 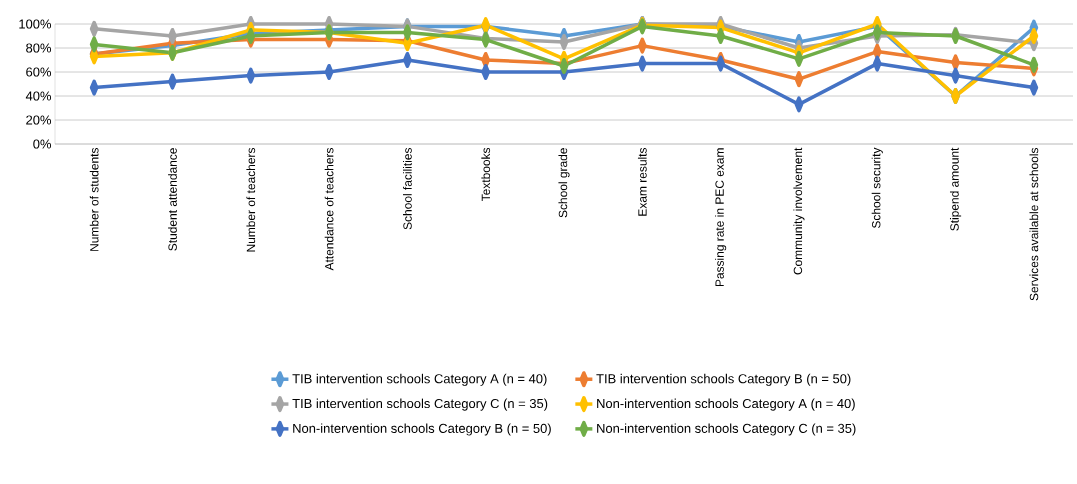 What do you see at coordinates (251, 199) in the screenshot?
I see `x-tick-label: Number of teachers` at bounding box center [251, 199].